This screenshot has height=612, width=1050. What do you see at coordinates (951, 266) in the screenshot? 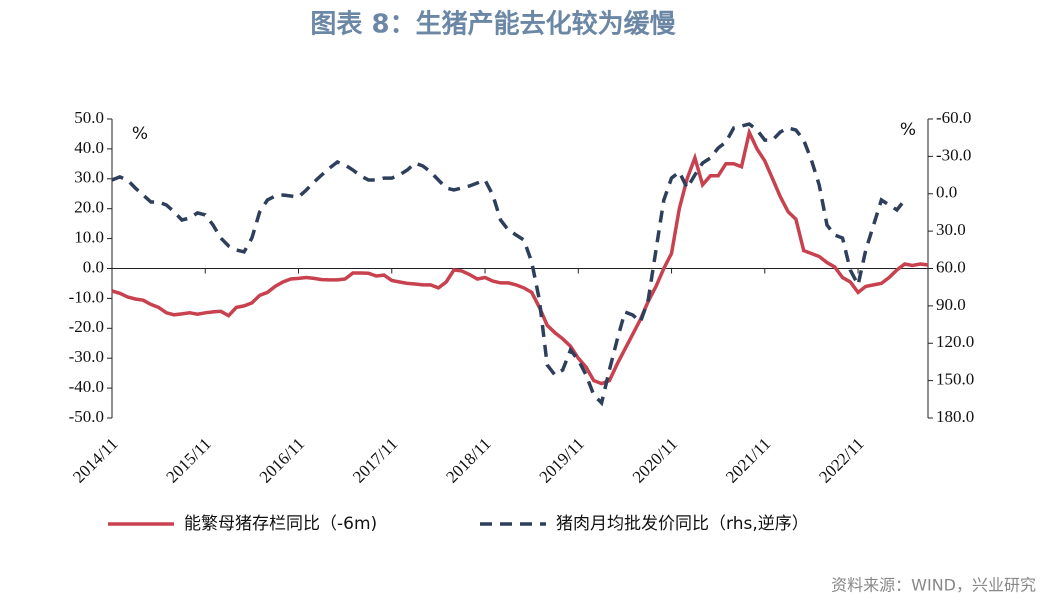
I see `y2-tick-label: 60.0` at bounding box center [951, 266].